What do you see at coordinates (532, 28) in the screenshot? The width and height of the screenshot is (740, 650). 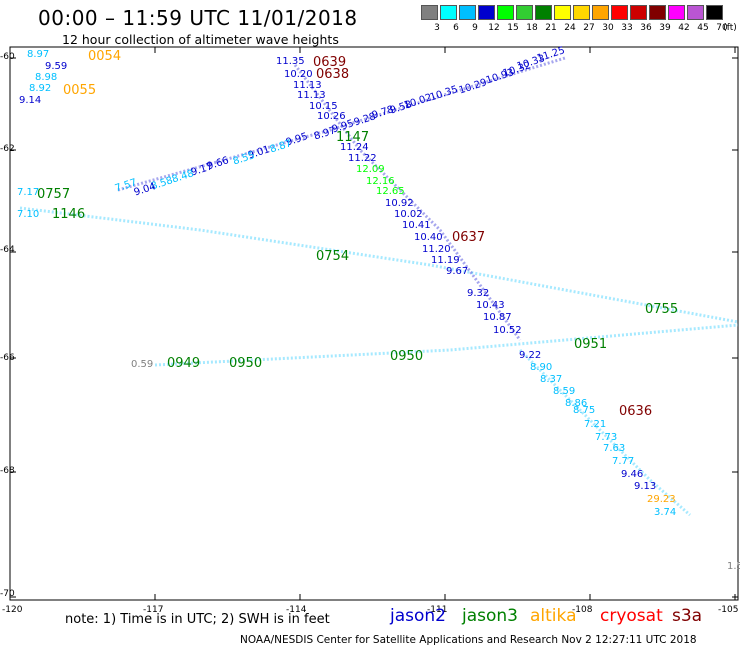 I see `colorbar-label: 18` at bounding box center [532, 28].